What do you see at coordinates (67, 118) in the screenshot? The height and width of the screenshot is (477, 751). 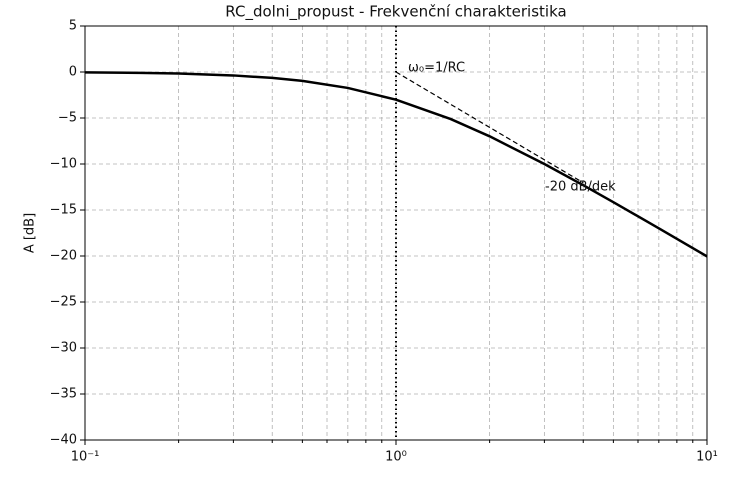 I see `y-tick-label: −5` at bounding box center [67, 118].